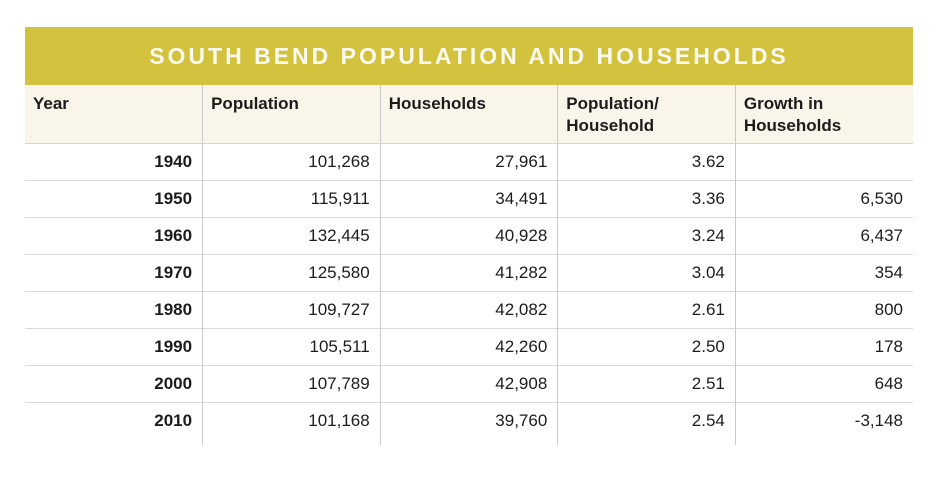  Describe the element at coordinates (114, 383) in the screenshot. I see `cell-year: 2000` at that location.